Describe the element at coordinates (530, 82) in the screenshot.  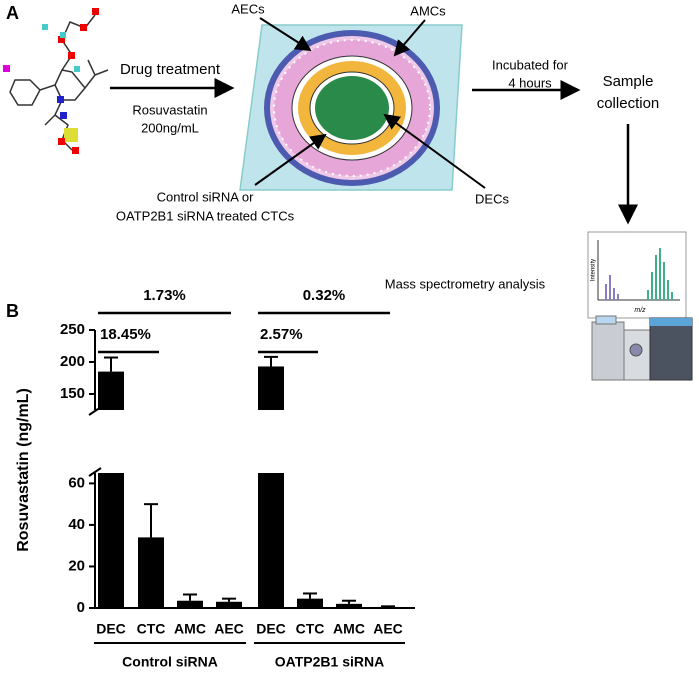
I see `step-label: 4 hours` at that location.